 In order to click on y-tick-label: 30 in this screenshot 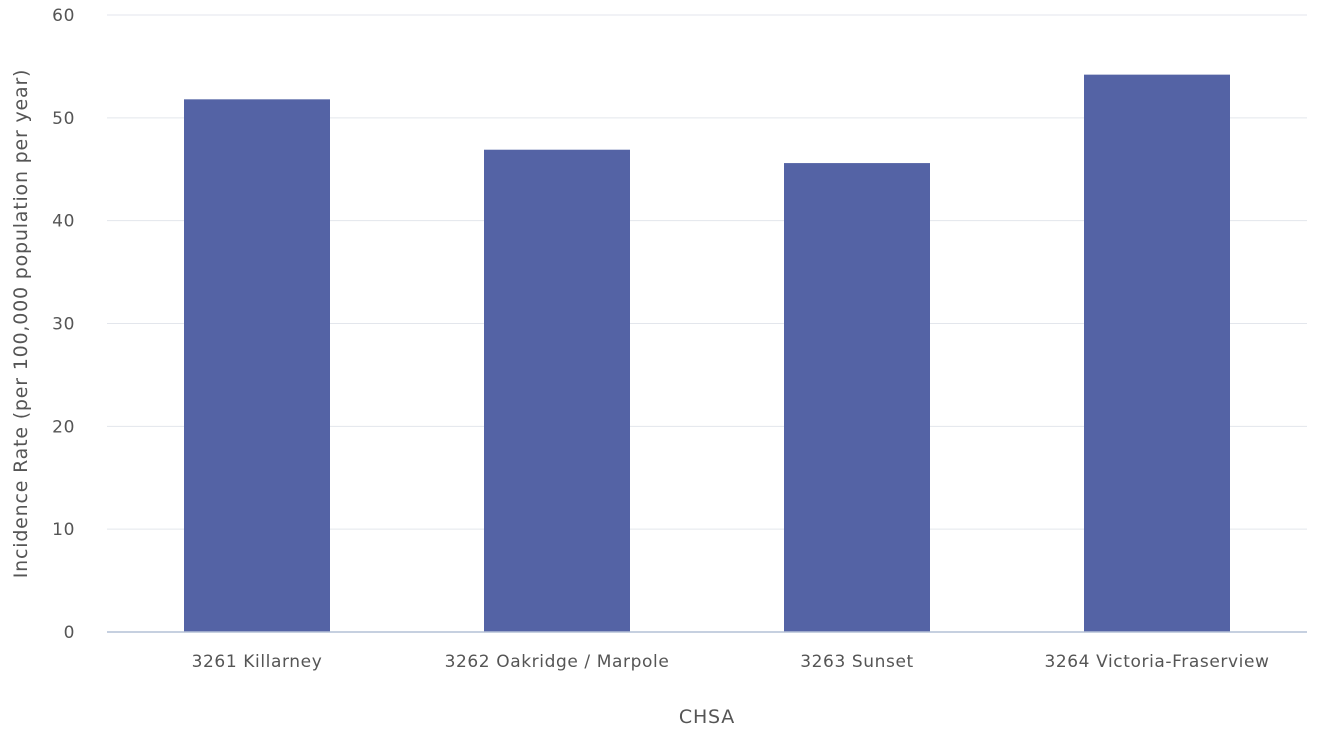, I will do `click(63, 325)`.